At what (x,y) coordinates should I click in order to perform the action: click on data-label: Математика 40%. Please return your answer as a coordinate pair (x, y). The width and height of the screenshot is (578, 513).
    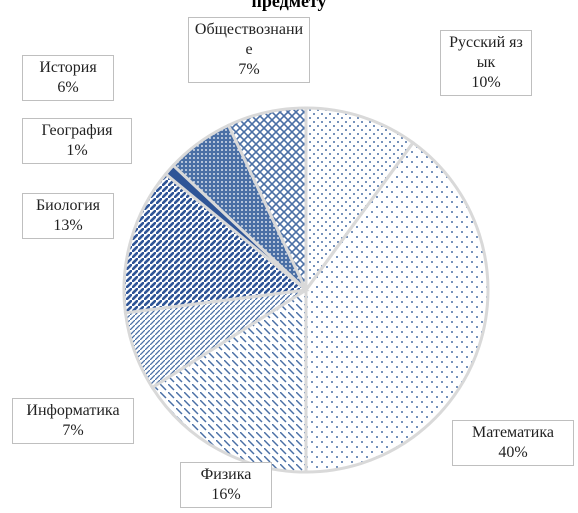
    Looking at the image, I should click on (513, 443).